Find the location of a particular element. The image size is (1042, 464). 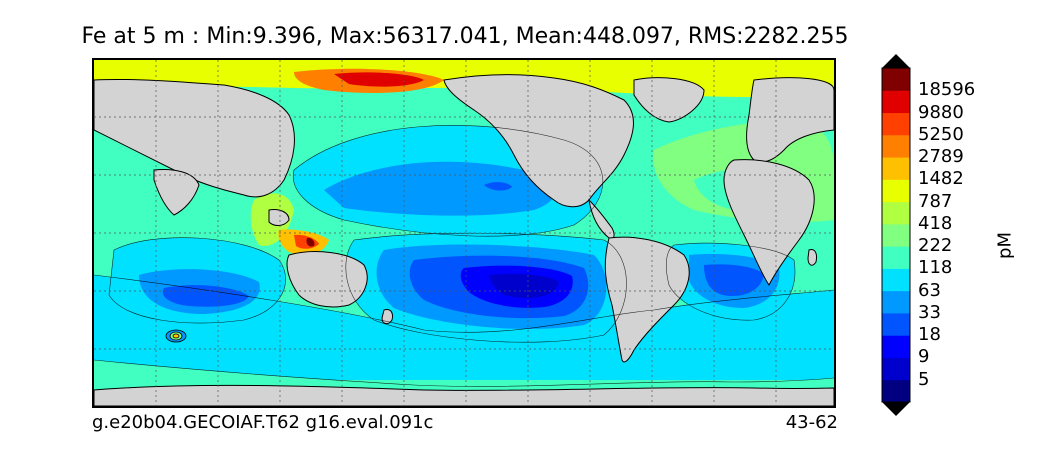

land-eurasia is located at coordinates (790, 120).